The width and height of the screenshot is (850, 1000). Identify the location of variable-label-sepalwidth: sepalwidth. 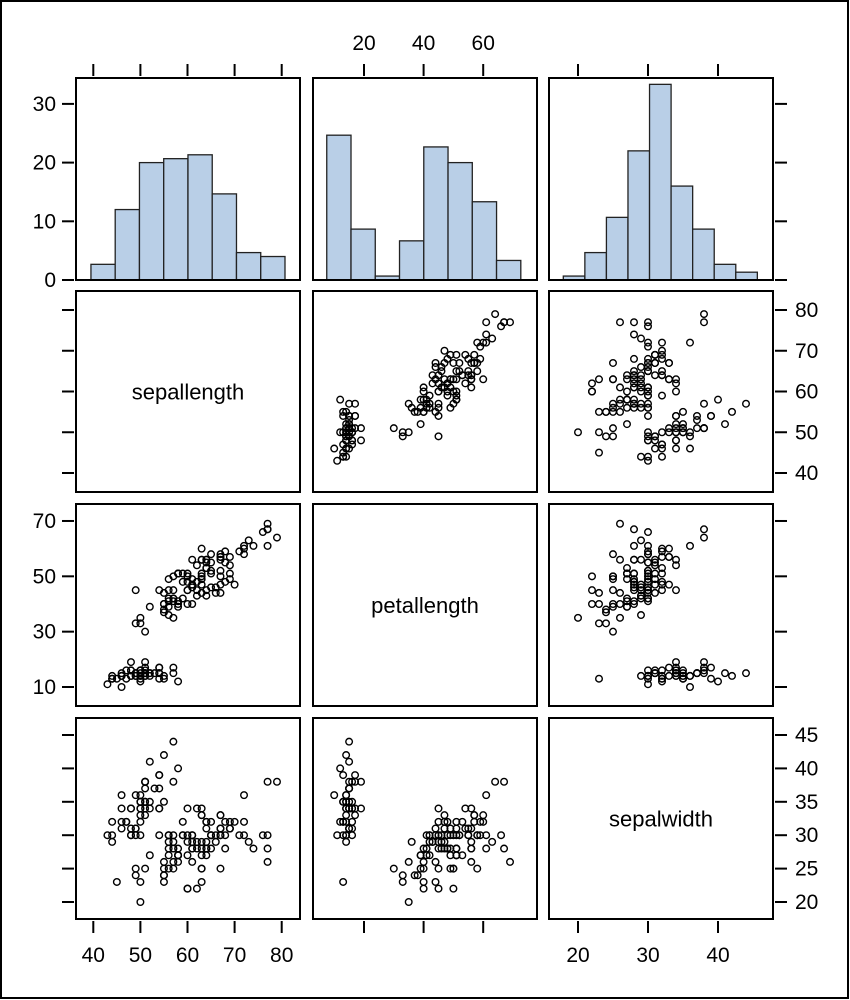
(661, 819).